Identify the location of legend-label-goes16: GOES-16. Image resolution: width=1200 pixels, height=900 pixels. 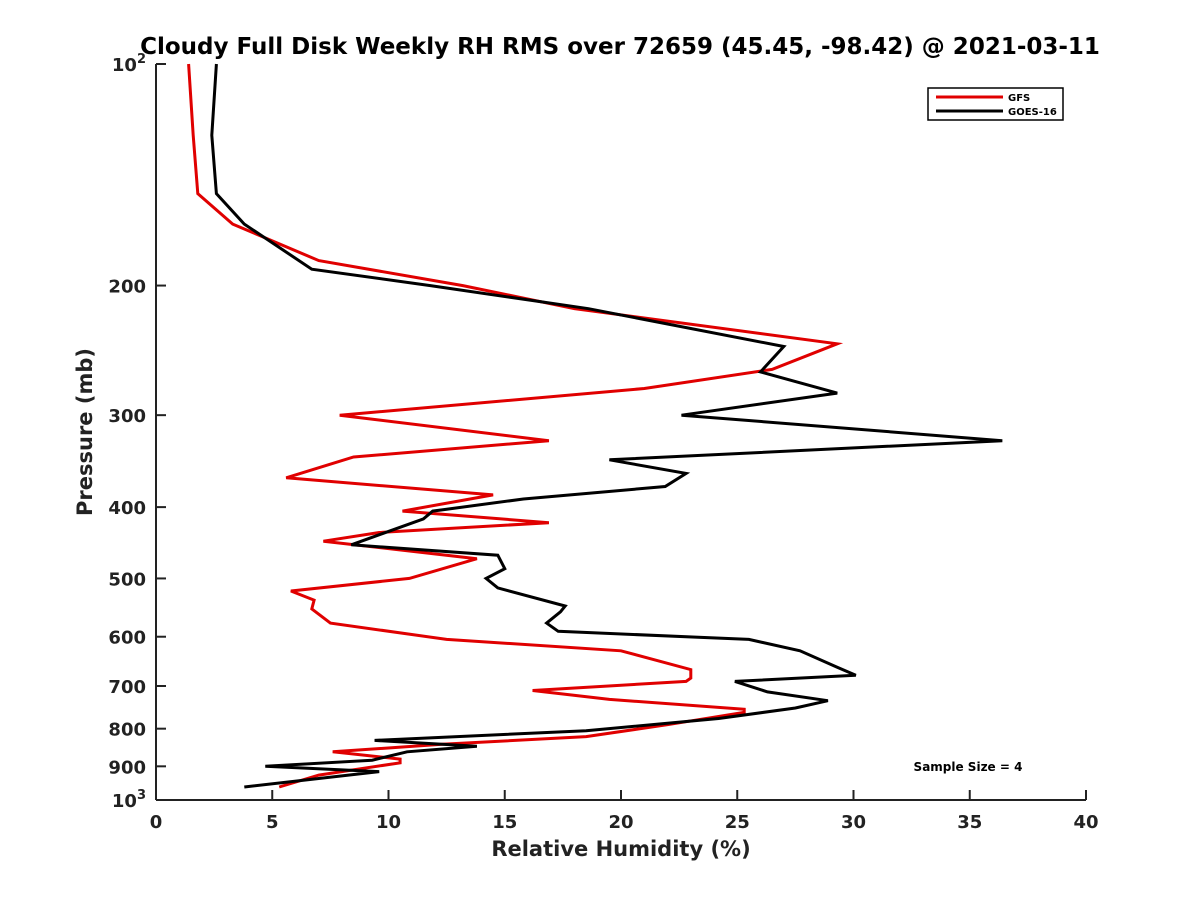
(1032, 112).